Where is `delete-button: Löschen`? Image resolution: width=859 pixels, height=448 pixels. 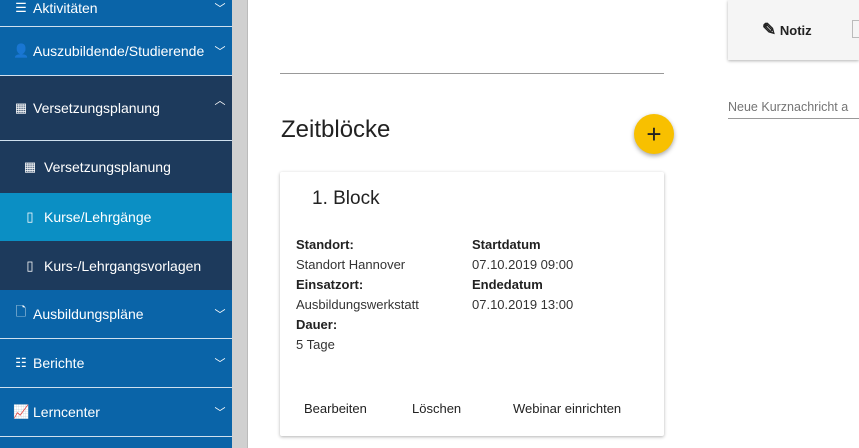
delete-button: Löschen is located at coordinates (437, 408).